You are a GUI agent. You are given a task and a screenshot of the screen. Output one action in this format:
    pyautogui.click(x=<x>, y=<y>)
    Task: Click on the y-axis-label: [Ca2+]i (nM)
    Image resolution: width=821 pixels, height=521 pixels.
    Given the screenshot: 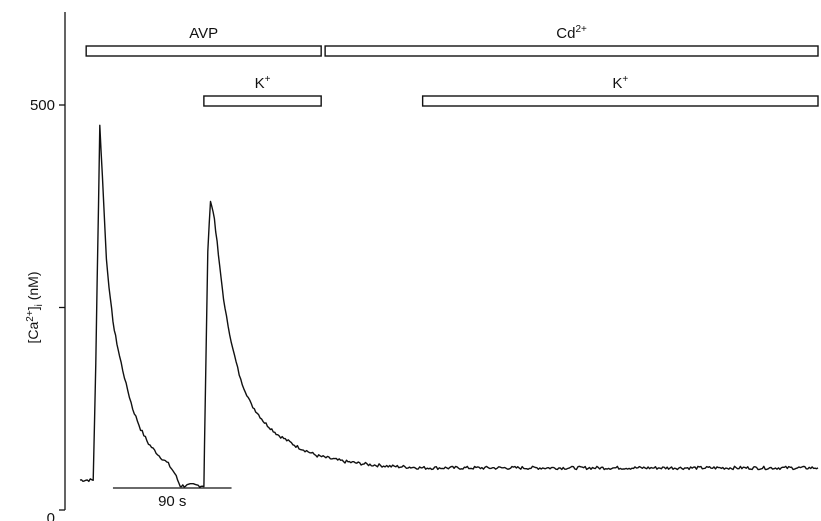 What is the action you would take?
    pyautogui.click(x=35, y=308)
    